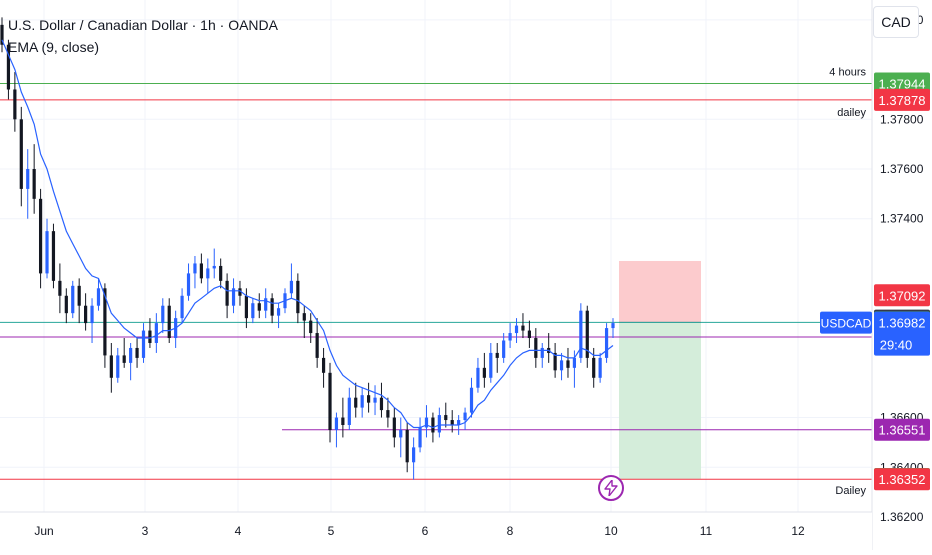 Image resolution: width=932 pixels, height=555 pixels. What do you see at coordinates (850, 491) in the screenshot?
I see `hline-label: Dailey` at bounding box center [850, 491].